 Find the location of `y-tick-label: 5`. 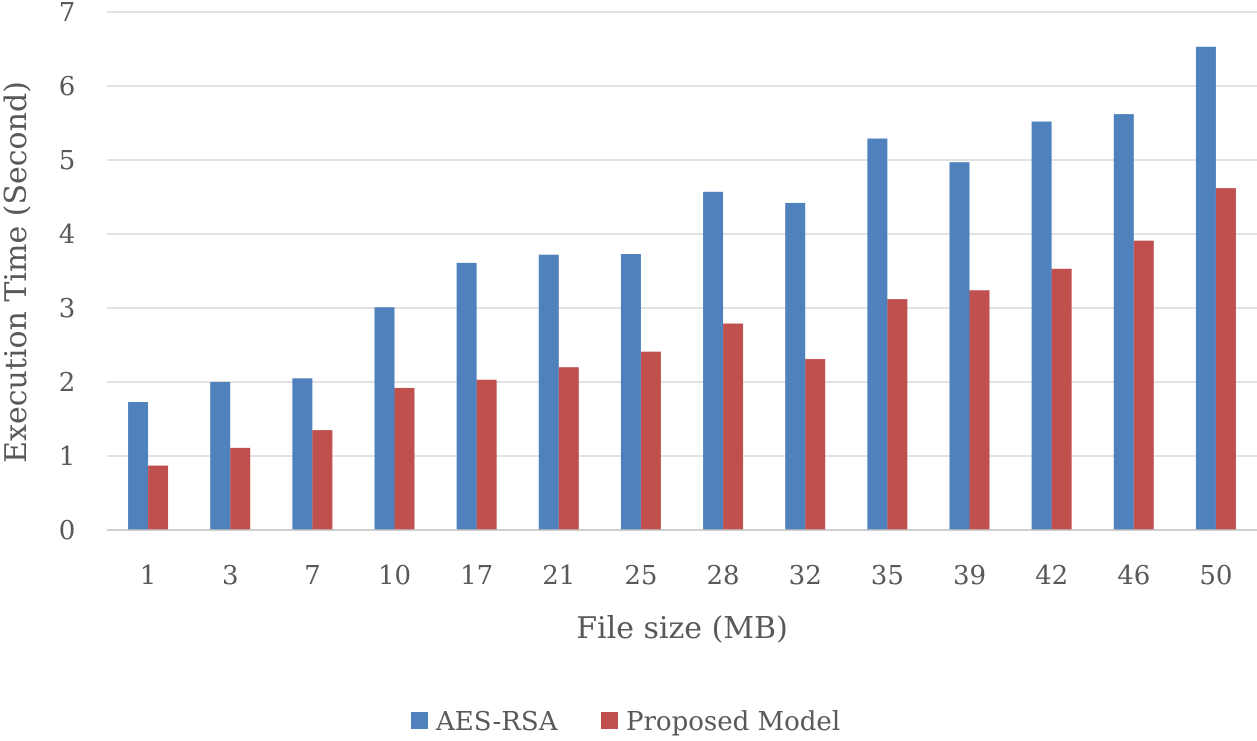

y-tick-label: 5 is located at coordinates (67, 161).